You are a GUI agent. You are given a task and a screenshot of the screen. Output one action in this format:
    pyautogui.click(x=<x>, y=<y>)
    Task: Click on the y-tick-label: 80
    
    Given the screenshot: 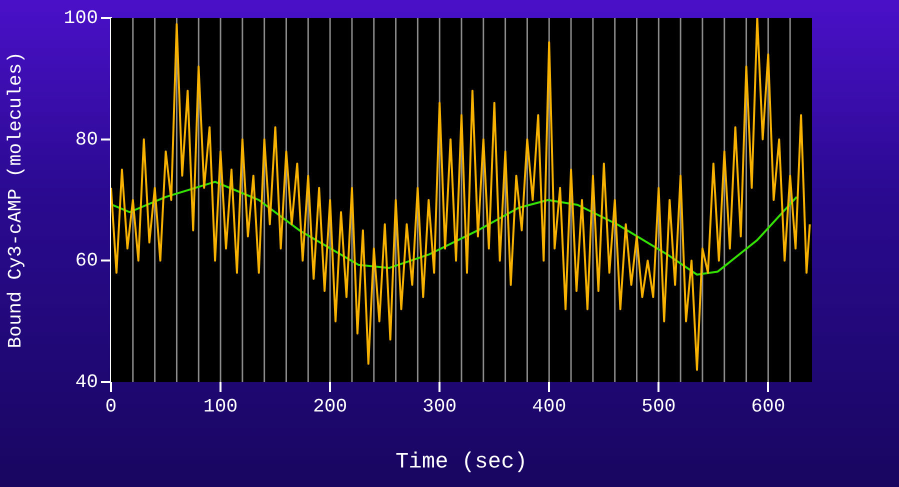 What is the action you would take?
    pyautogui.click(x=86, y=139)
    